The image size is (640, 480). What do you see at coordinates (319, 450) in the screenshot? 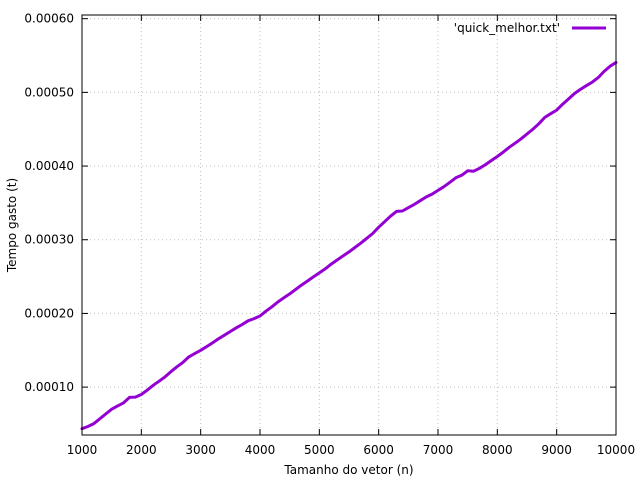
I see `x-tick-label: 5000` at bounding box center [319, 450].